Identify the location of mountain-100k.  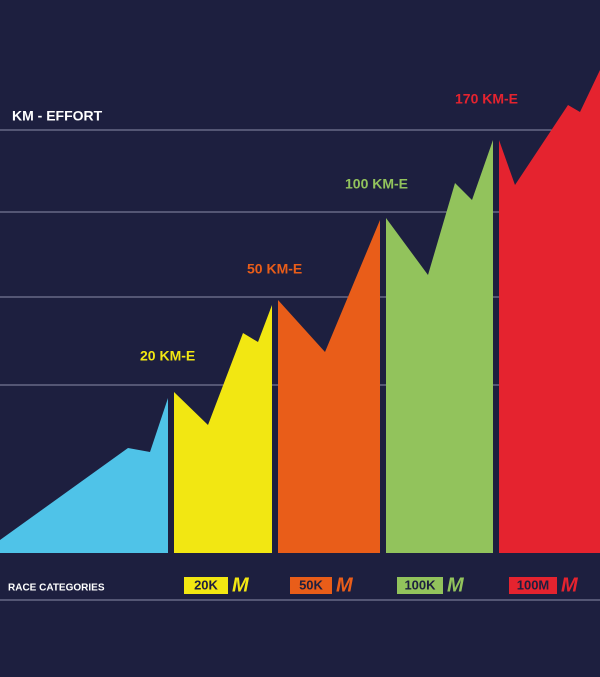
(329, 386).